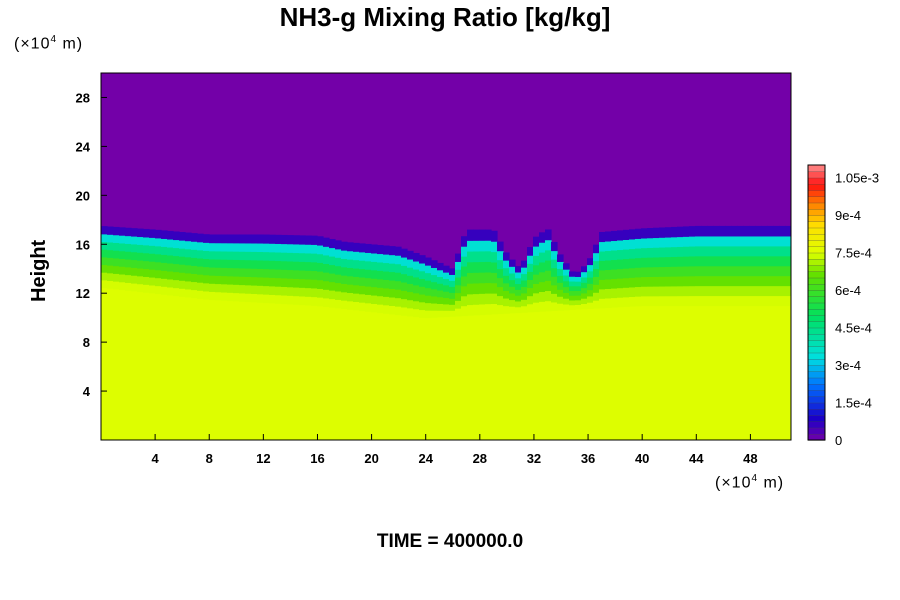 The width and height of the screenshot is (900, 600). Describe the element at coordinates (83, 293) in the screenshot. I see `y-tick-label: 12` at that location.